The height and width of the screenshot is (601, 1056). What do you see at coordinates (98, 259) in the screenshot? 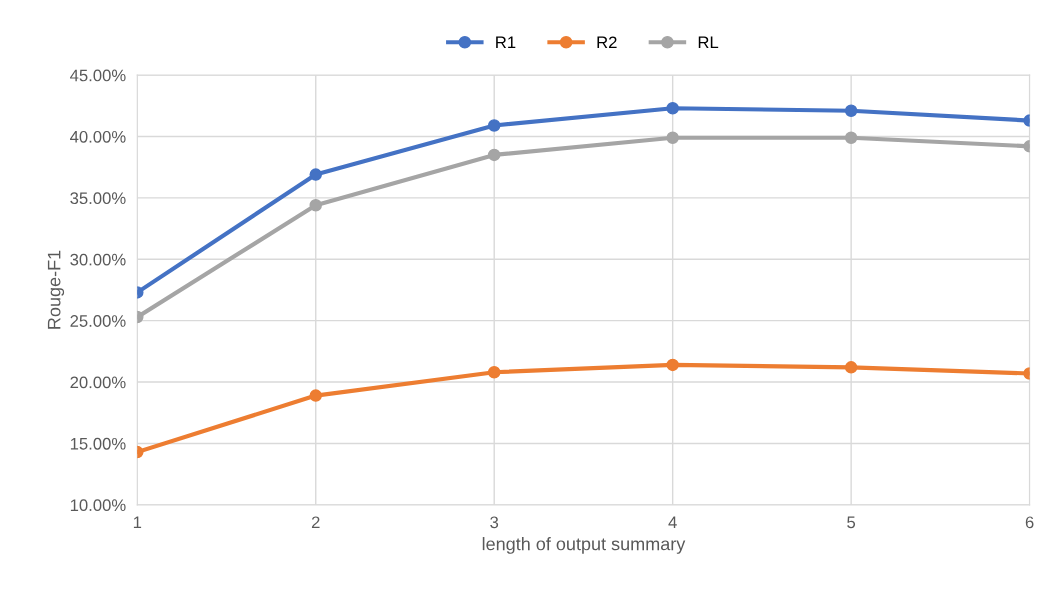
I see `y-tick-label: 30.00%` at bounding box center [98, 259].